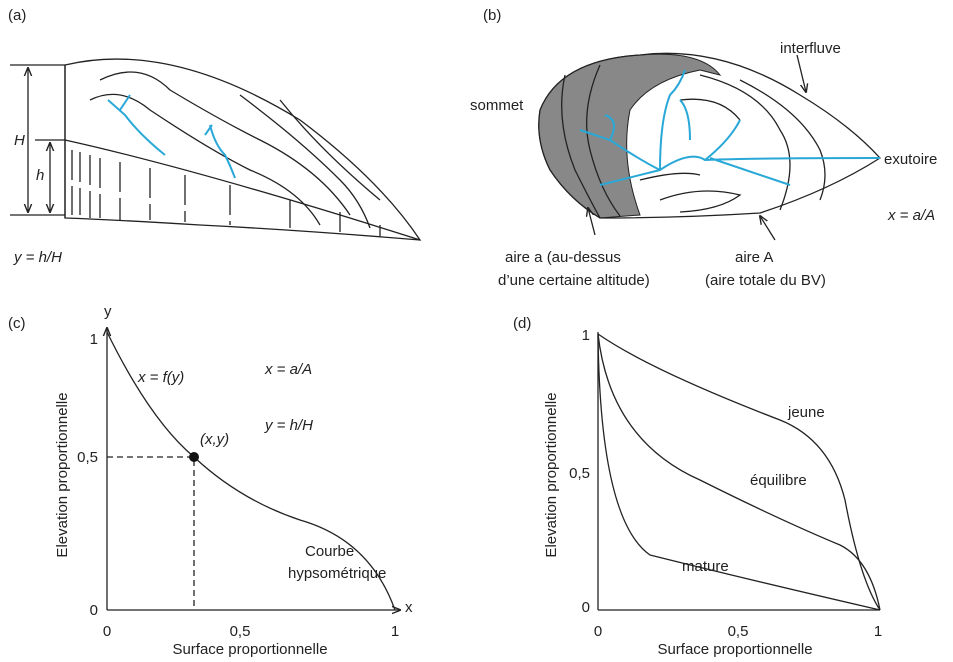 This screenshot has height=662, width=953. What do you see at coordinates (910, 159) in the screenshot?
I see `label: exutoire` at bounding box center [910, 159].